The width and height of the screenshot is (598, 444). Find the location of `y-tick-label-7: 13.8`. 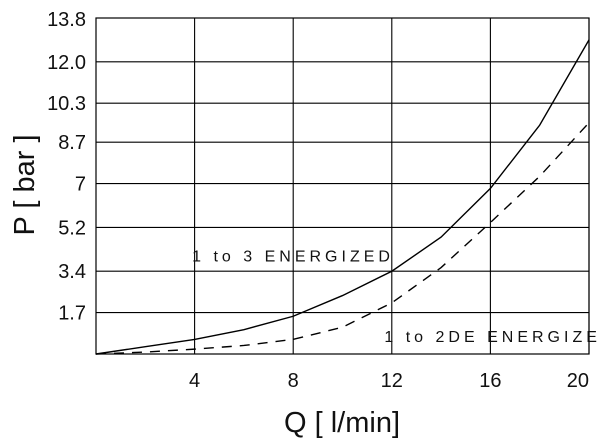

y-tick-label-7: 13.8 is located at coordinates (66, 20).